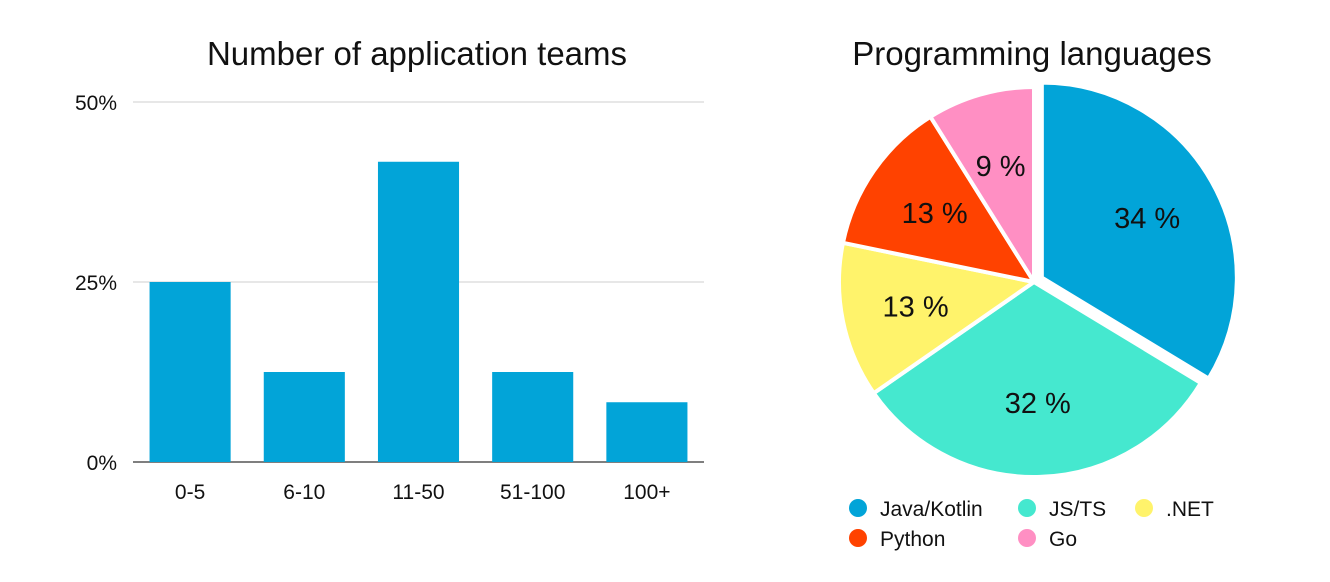 The height and width of the screenshot is (582, 1330). I want to click on legend-label: .NET, so click(1190, 509).